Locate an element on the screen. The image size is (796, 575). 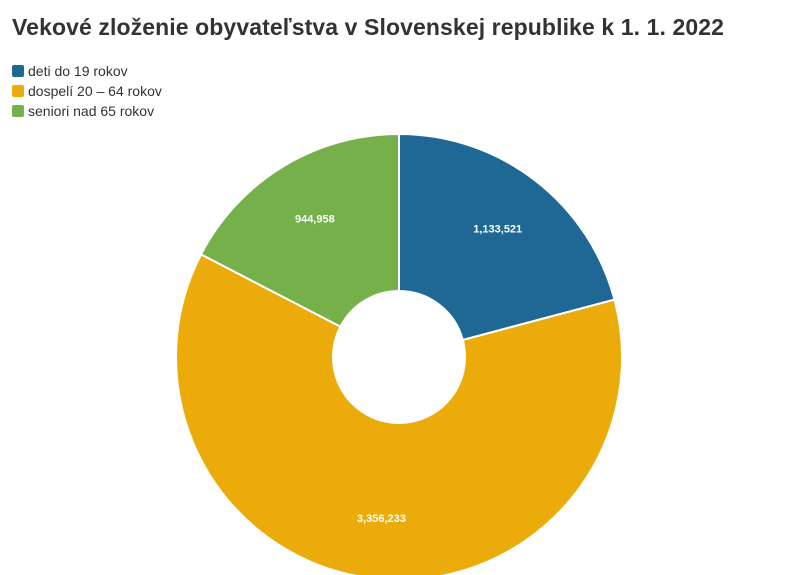
legend-swatch-seniors is located at coordinates (18, 111).